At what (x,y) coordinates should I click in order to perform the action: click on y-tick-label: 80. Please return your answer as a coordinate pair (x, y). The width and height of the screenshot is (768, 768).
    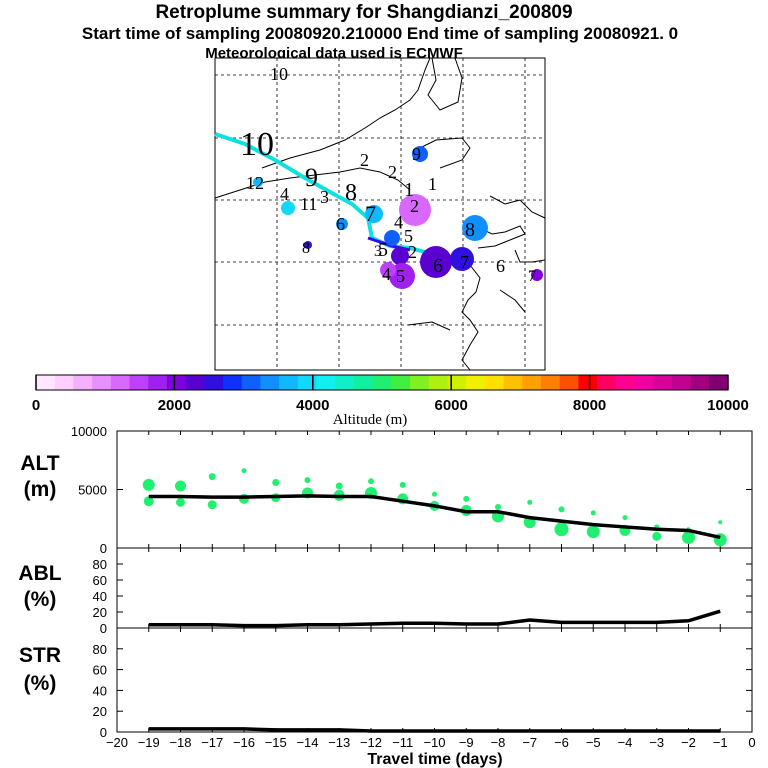
    Looking at the image, I should click on (100, 564).